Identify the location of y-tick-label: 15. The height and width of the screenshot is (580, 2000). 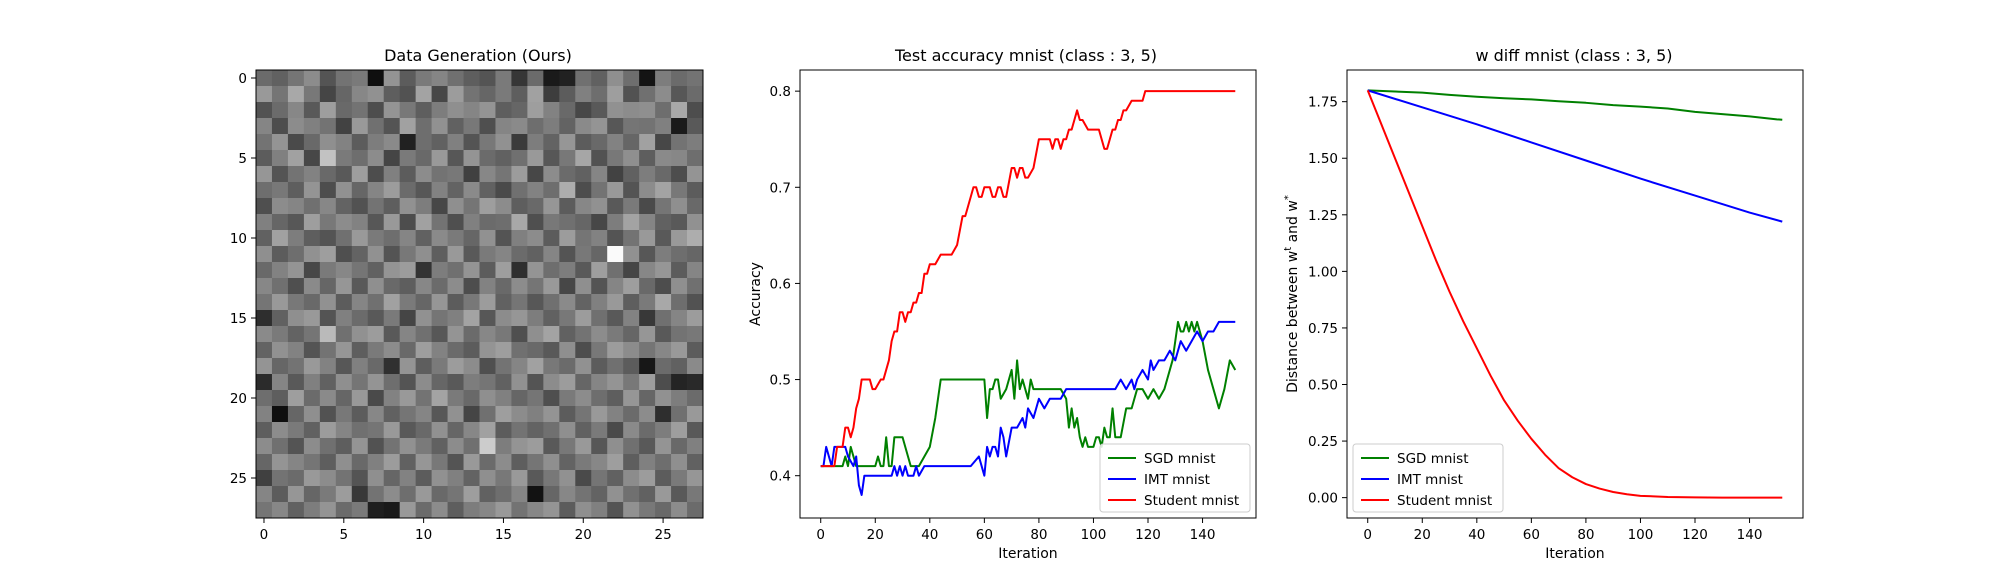
(238, 319).